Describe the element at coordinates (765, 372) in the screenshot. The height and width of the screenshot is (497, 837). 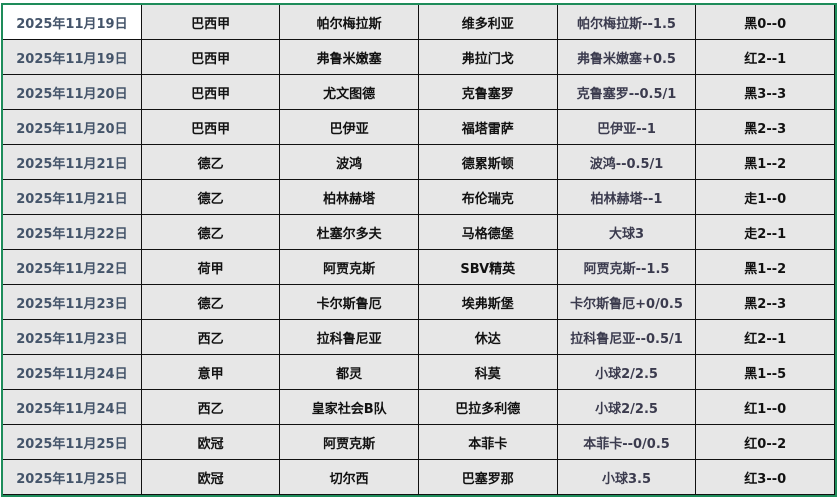
I see `result-cell: 黑1--5` at that location.